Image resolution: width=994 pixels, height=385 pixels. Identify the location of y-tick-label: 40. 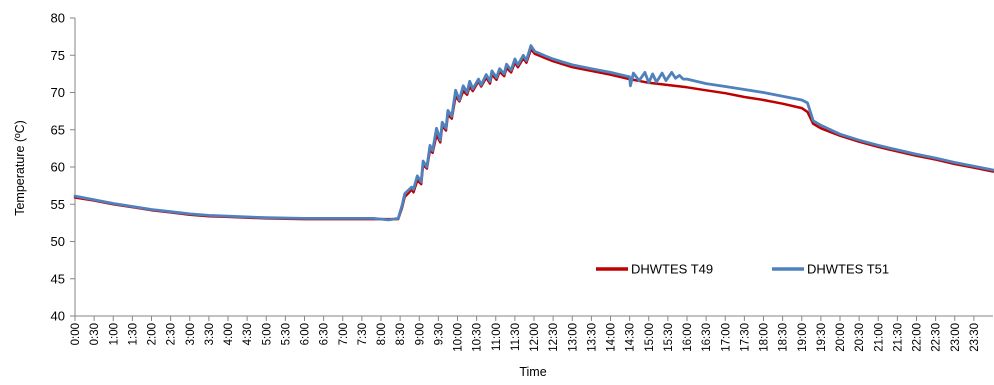
(58, 316).